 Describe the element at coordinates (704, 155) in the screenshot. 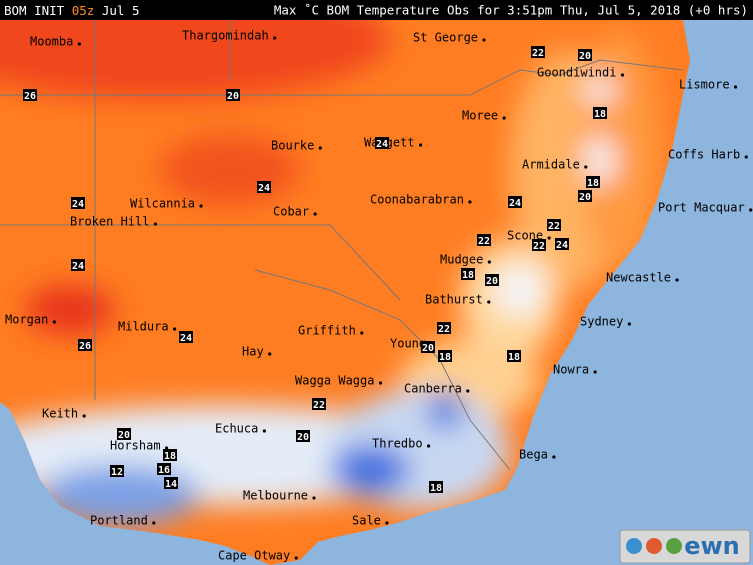

I see `place-label: Coffs Harb` at that location.